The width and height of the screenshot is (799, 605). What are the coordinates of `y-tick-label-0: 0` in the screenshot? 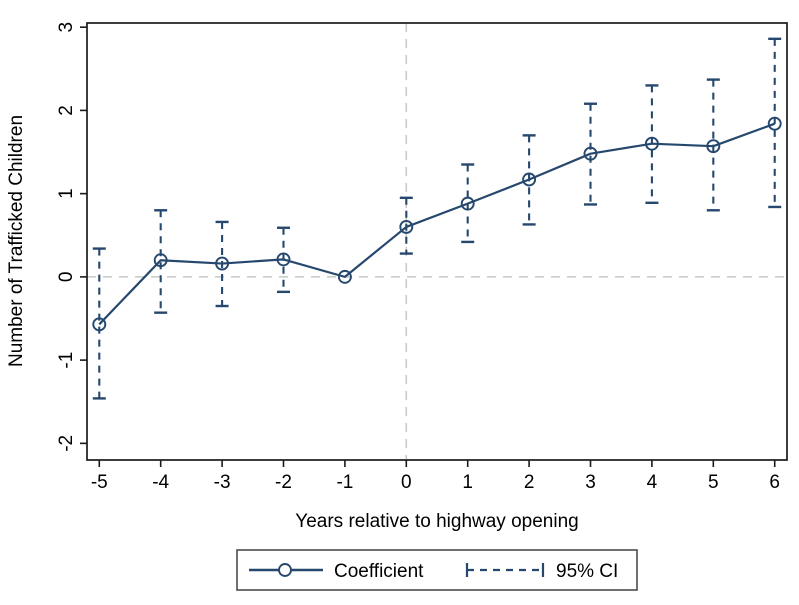 It's located at (66, 277).